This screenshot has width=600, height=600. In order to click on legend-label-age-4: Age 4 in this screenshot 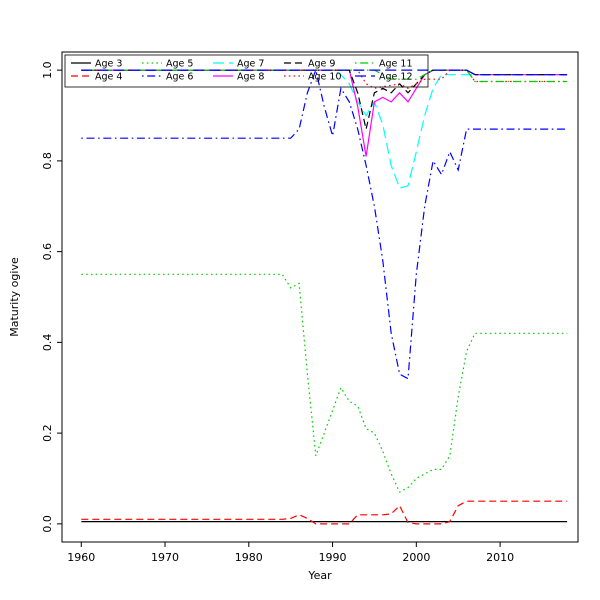, I will do `click(108, 77)`.